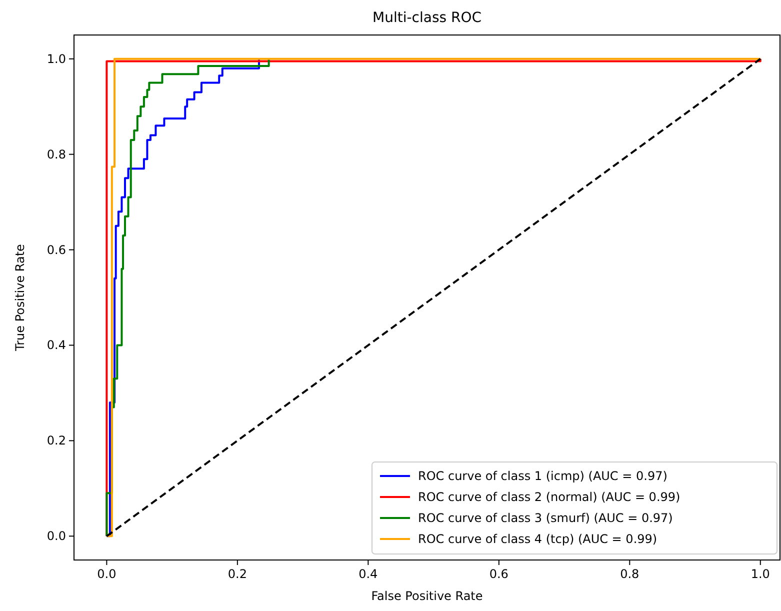  What do you see at coordinates (56, 249) in the screenshot?
I see `y-tick-label: 0.6` at bounding box center [56, 249].